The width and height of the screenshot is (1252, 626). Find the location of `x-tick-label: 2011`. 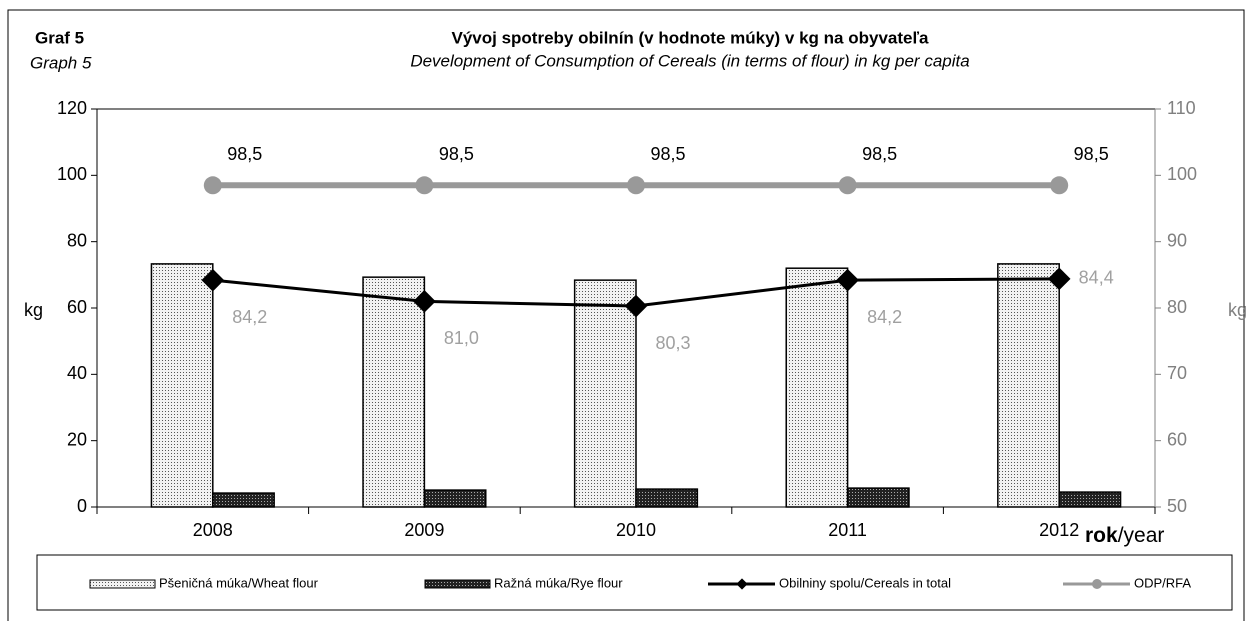

x-tick-label: 2011 is located at coordinates (847, 530).